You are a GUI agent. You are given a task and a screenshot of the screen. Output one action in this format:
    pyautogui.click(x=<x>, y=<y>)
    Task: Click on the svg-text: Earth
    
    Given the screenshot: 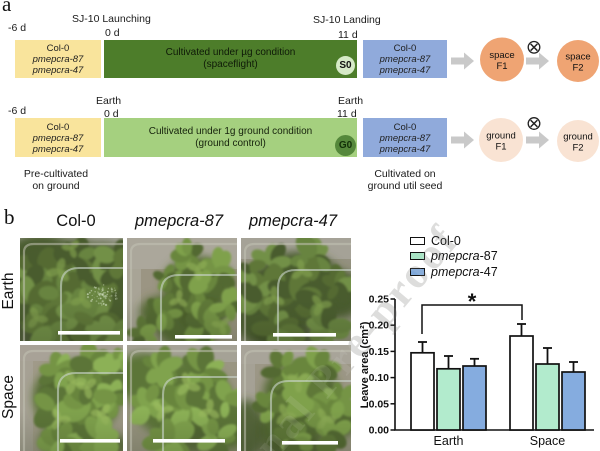 What is the action you would take?
    pyautogui.click(x=449, y=441)
    